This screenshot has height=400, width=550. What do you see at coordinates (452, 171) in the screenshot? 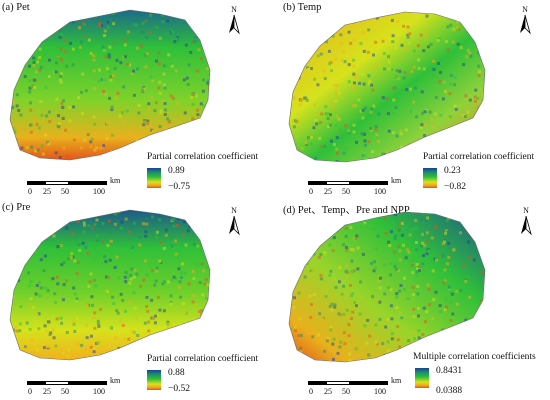
I see `legend-max: 0.23` at bounding box center [452, 171].